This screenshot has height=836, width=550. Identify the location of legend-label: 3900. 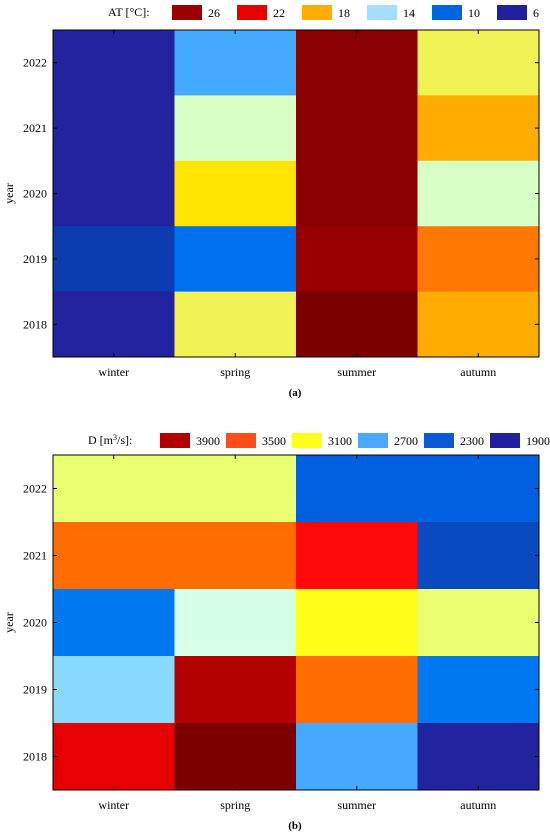
(208, 441).